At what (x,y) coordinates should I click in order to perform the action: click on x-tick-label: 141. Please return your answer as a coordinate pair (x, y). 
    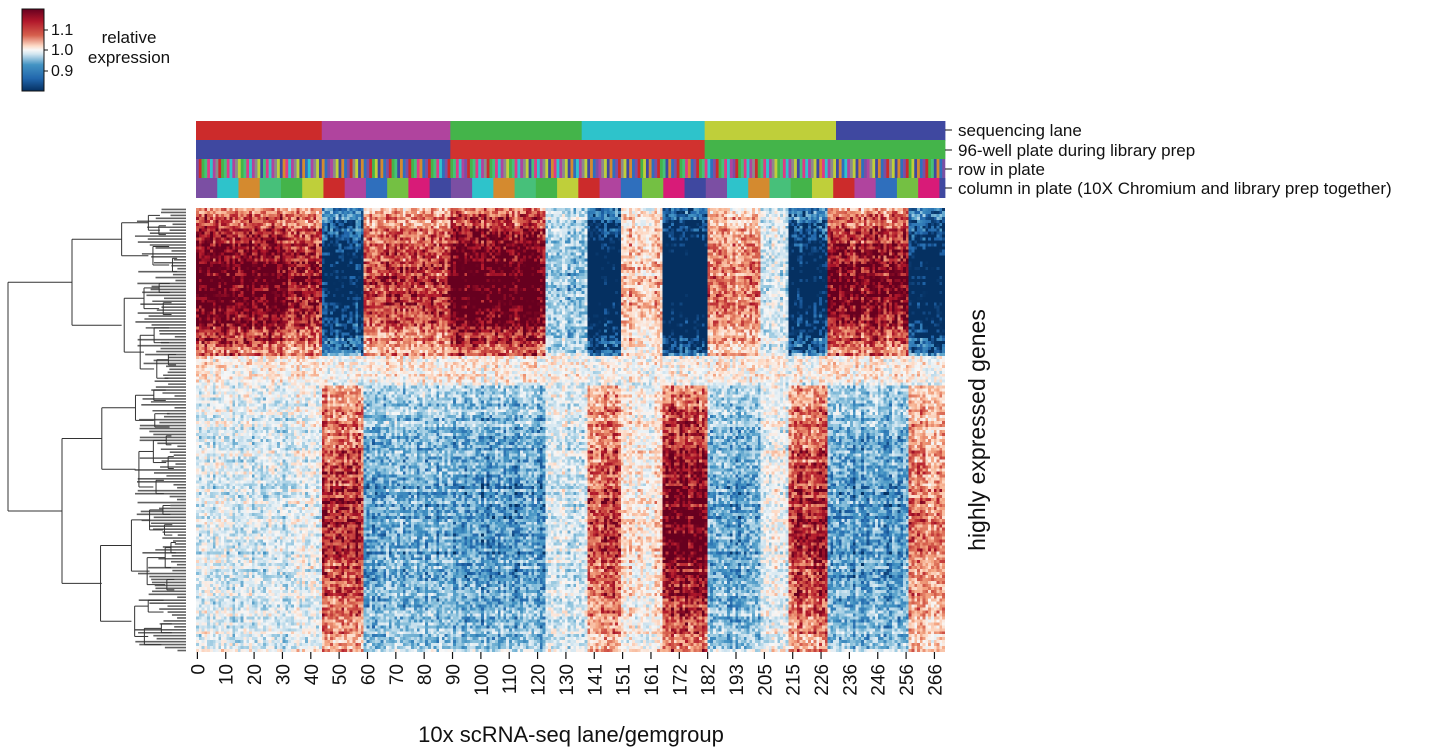
    Looking at the image, I should click on (595, 680).